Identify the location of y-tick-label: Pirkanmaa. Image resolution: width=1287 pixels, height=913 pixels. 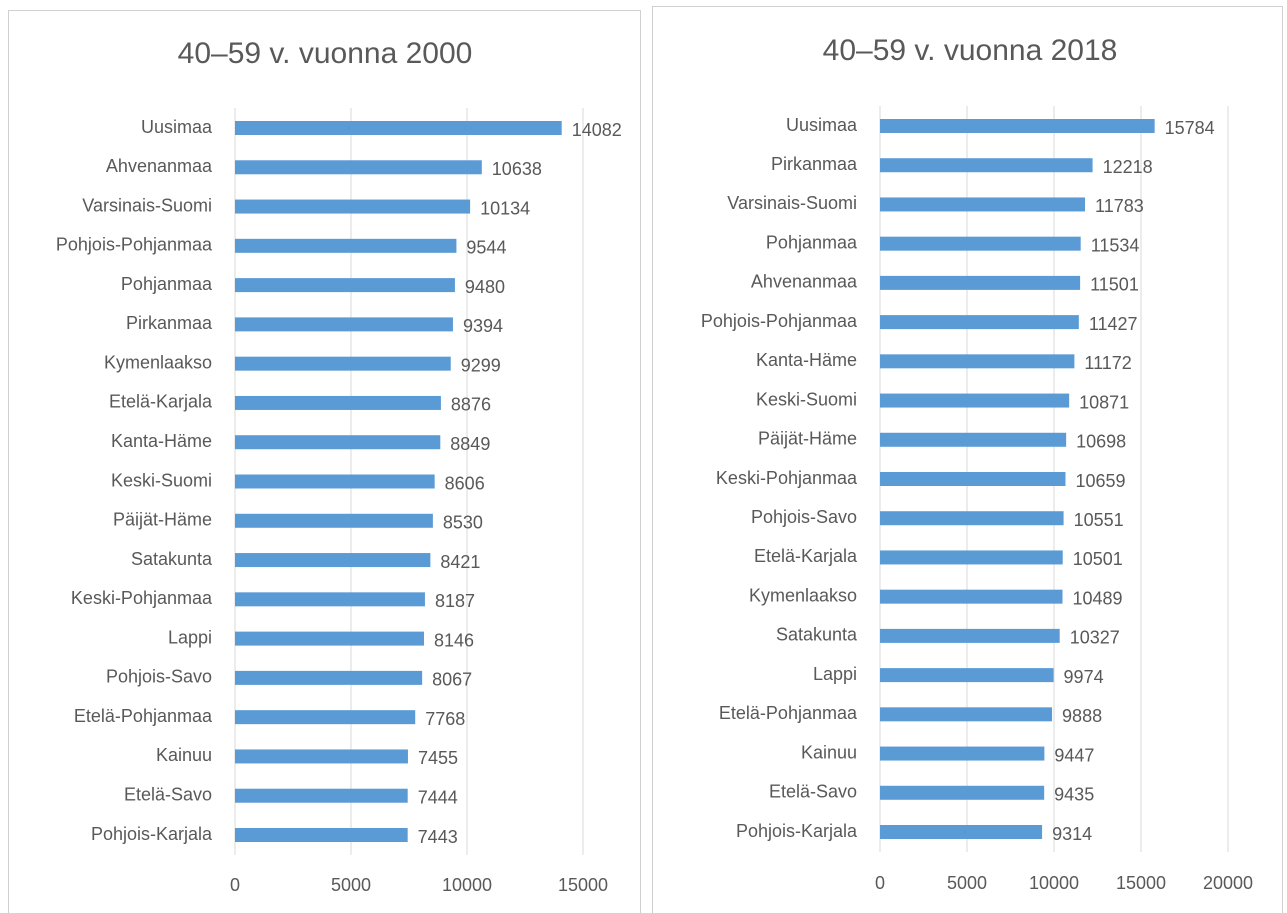
(169, 323).